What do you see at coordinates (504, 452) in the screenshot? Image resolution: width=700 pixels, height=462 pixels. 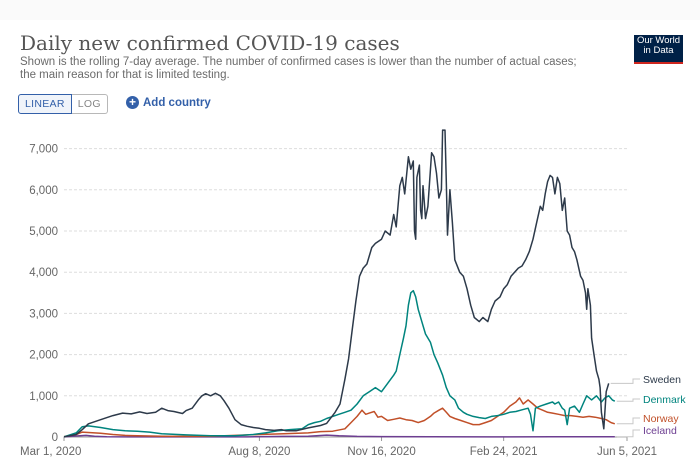 I see `x-tick-label: Feb 24, 2021` at bounding box center [504, 452].